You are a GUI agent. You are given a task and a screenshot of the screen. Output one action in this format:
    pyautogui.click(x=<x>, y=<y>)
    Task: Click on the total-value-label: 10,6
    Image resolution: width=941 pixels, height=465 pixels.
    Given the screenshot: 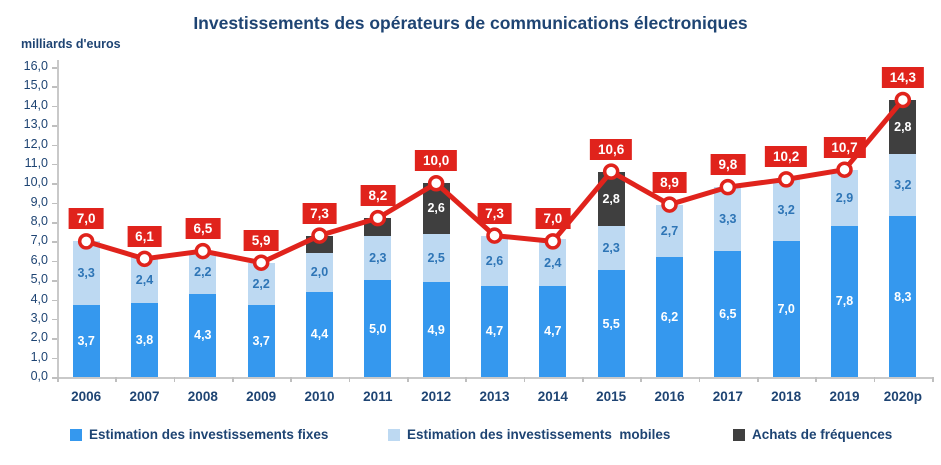 What is the action you would take?
    pyautogui.click(x=611, y=149)
    